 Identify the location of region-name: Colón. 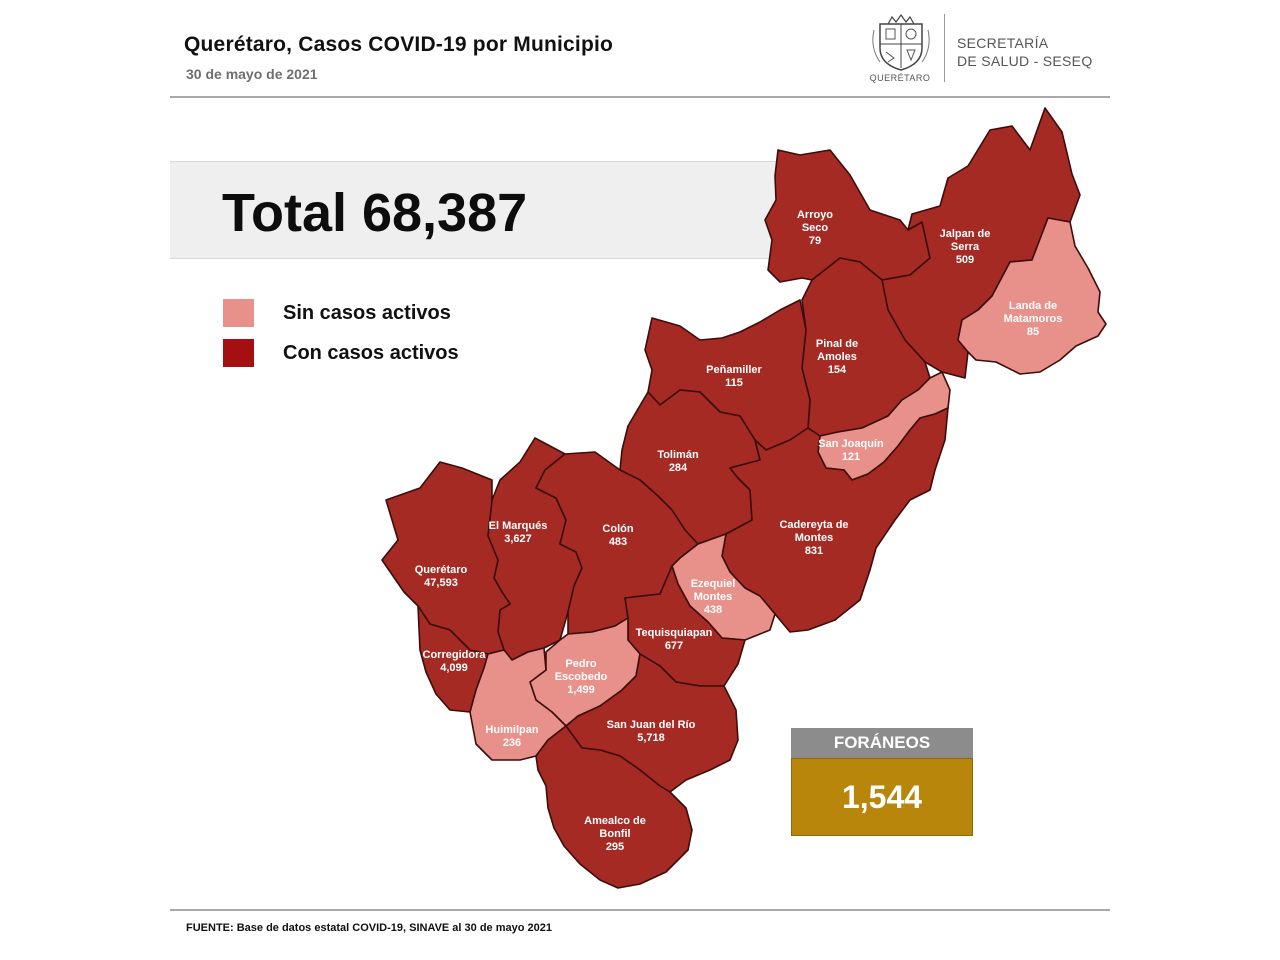
(617, 529).